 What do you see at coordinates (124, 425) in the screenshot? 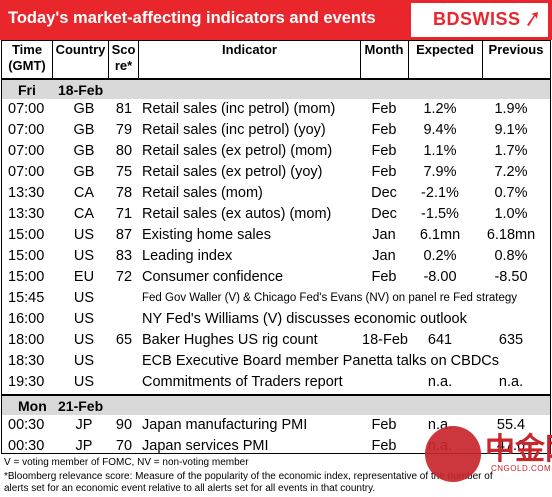
I see `cell-score: 90` at bounding box center [124, 425].